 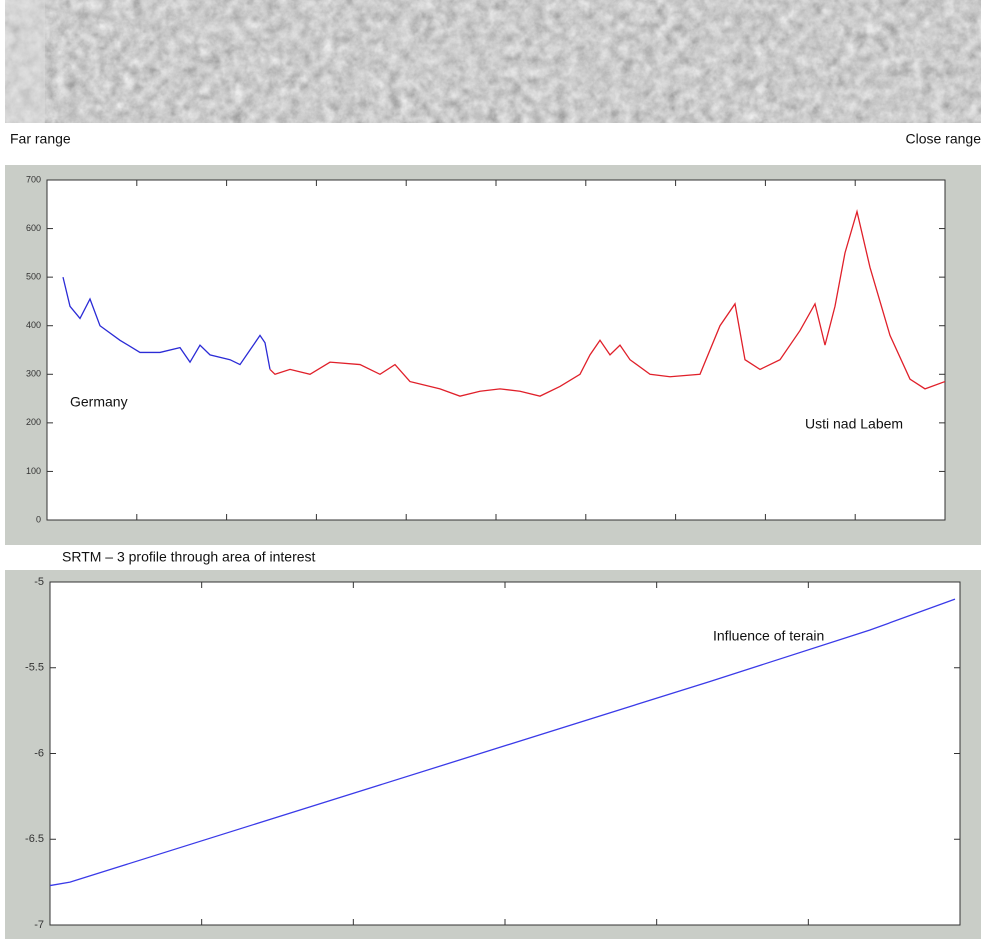 What do you see at coordinates (33, 179) in the screenshot?
I see `y-tick-label: 700` at bounding box center [33, 179].